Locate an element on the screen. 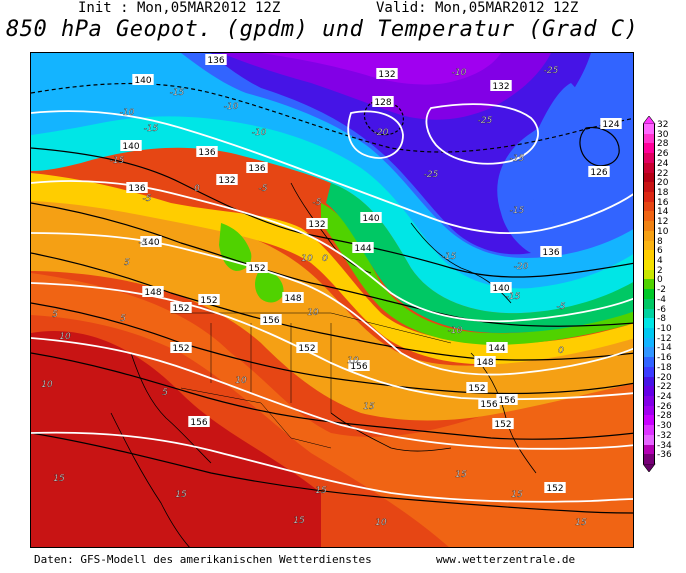 This screenshot has width=686, height=573. legend-label: -4 is located at coordinates (661, 299).